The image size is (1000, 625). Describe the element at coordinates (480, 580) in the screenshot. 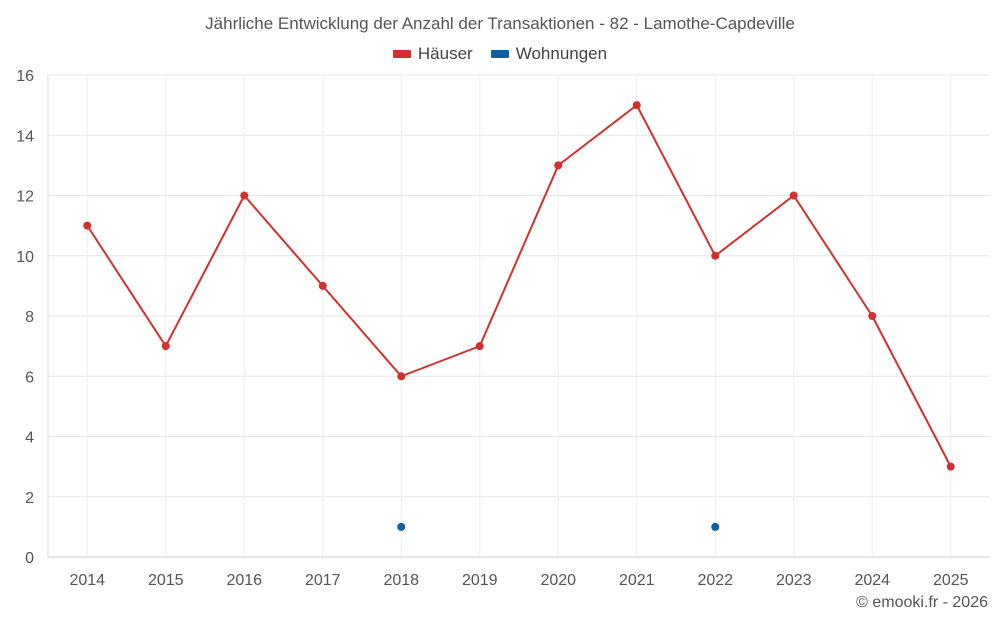

I see `x-tick-label: 2019` at that location.